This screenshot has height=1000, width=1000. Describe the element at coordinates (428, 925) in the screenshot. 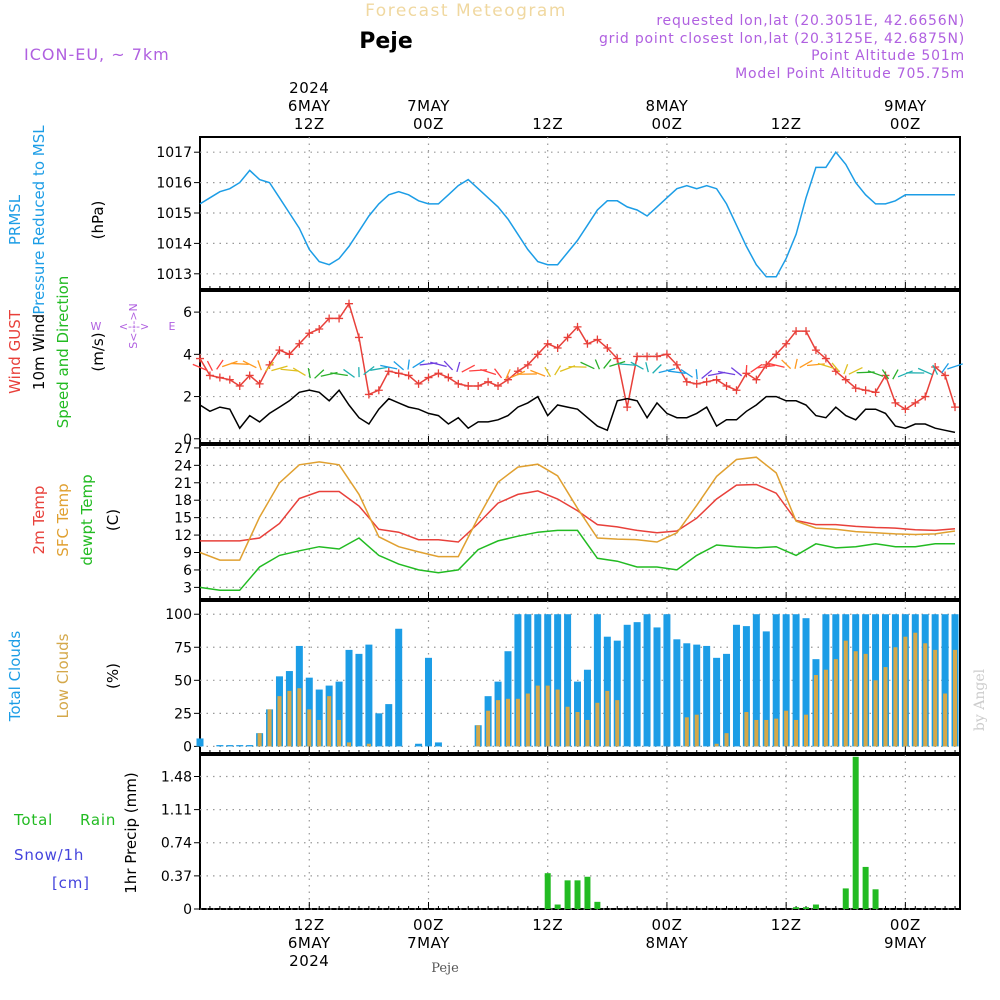

I see `bottom-time-label: 00Z` at that location.